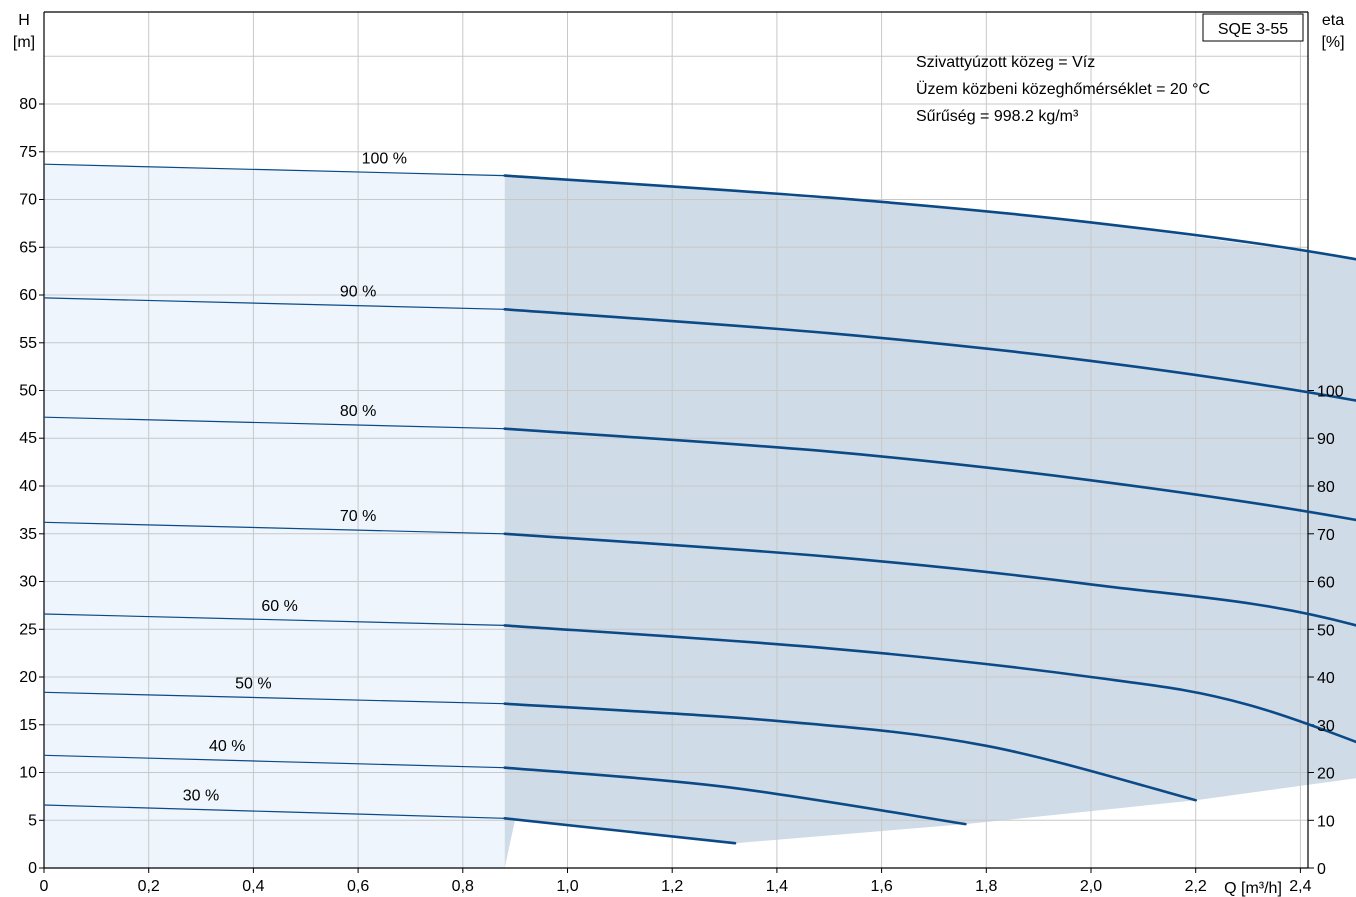 Image resolution: width=1356 pixels, height=897 pixels. What do you see at coordinates (1326, 630) in the screenshot?
I see `y-right-tick-label: 50` at bounding box center [1326, 630].